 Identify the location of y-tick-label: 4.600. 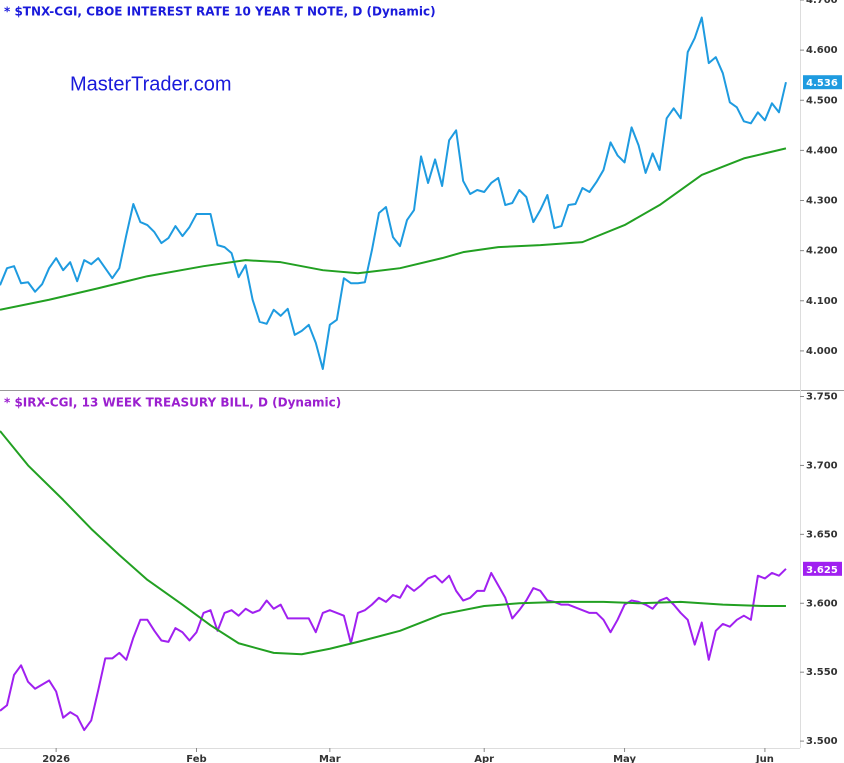
(822, 50).